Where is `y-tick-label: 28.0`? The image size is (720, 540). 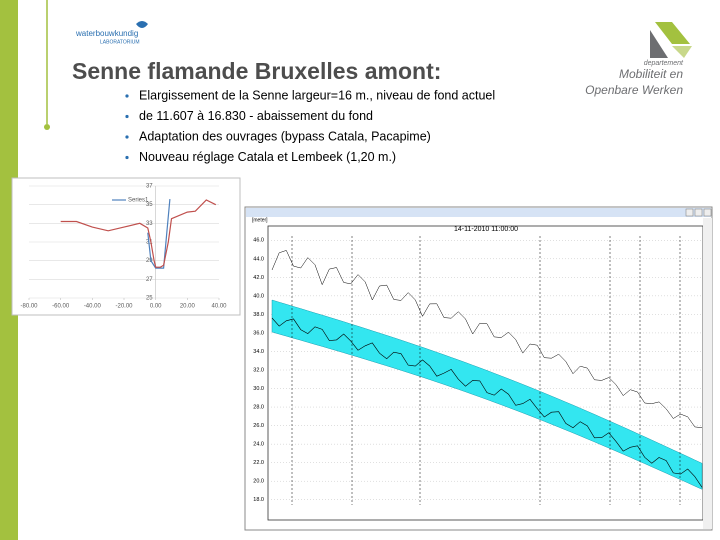
y-tick-label: 28.0 is located at coordinates (258, 408).